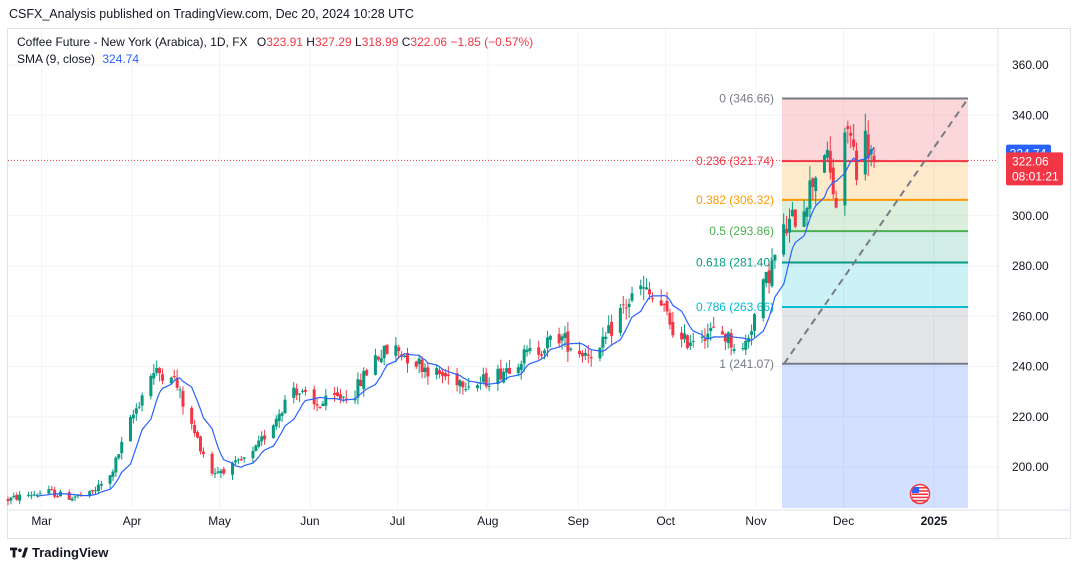 The height and width of the screenshot is (571, 1080). Describe the element at coordinates (1030, 467) in the screenshot. I see `y-tick-label: 200.00` at that location.